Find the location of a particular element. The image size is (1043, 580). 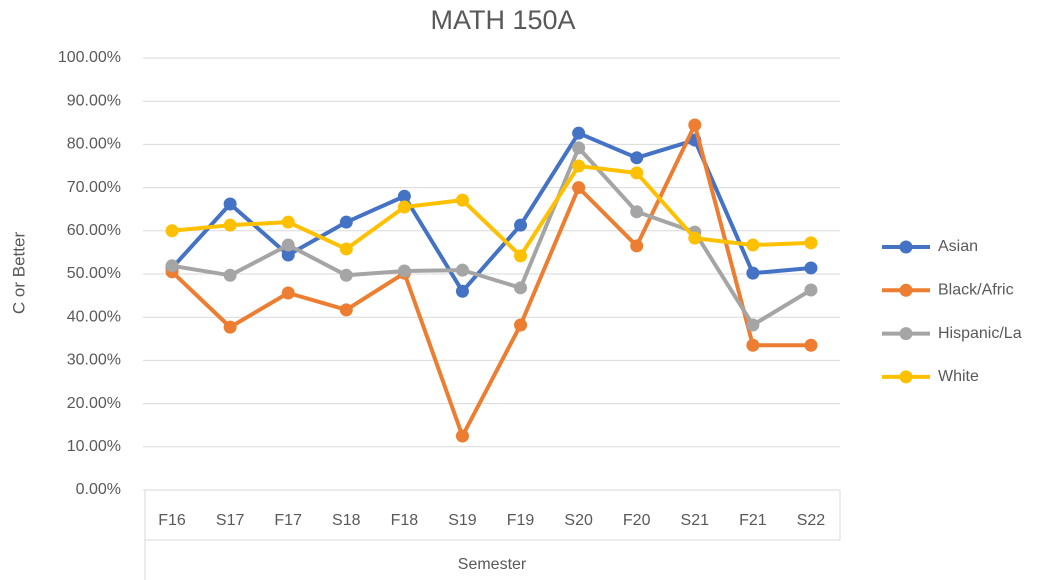

y-tick-label: 100.00% is located at coordinates (89, 57).